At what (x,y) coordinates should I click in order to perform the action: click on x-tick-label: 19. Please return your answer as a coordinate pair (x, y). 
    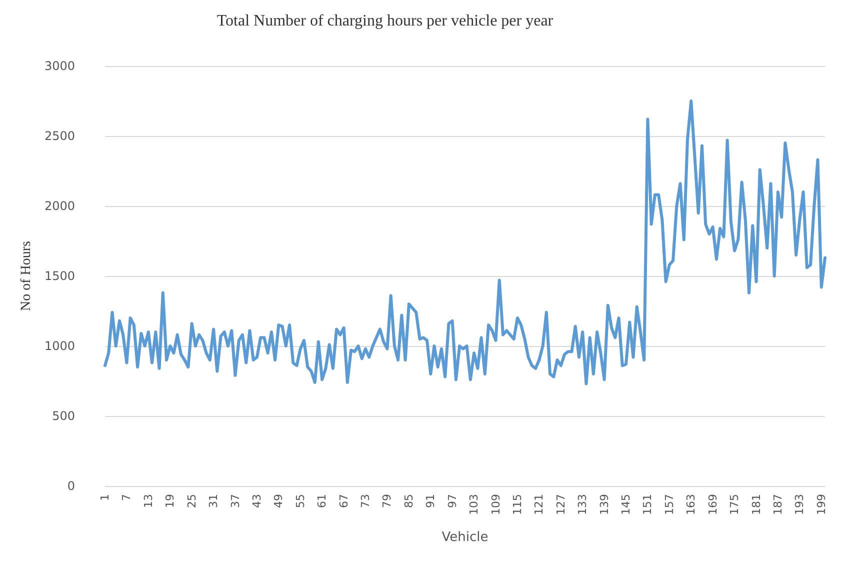
    Looking at the image, I should click on (170, 501).